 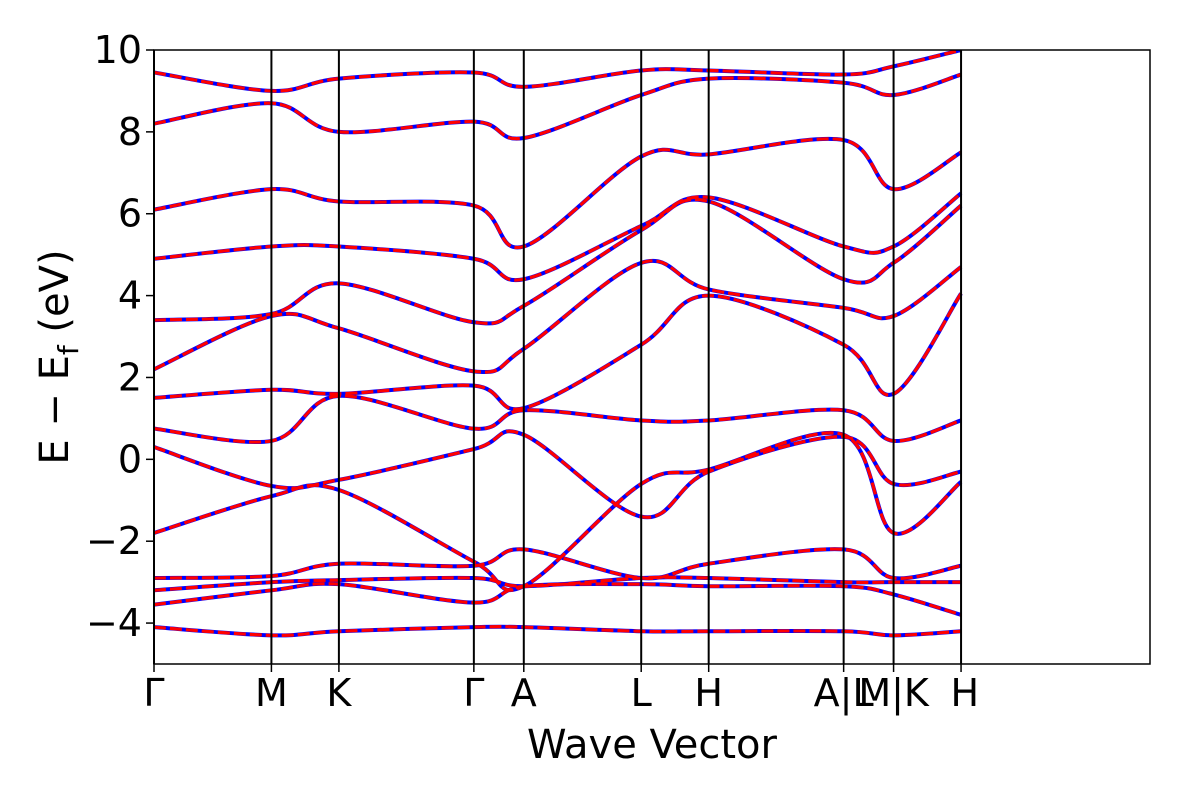 What do you see at coordinates (271, 693) in the screenshot?
I see `kpoint-label: M` at bounding box center [271, 693].